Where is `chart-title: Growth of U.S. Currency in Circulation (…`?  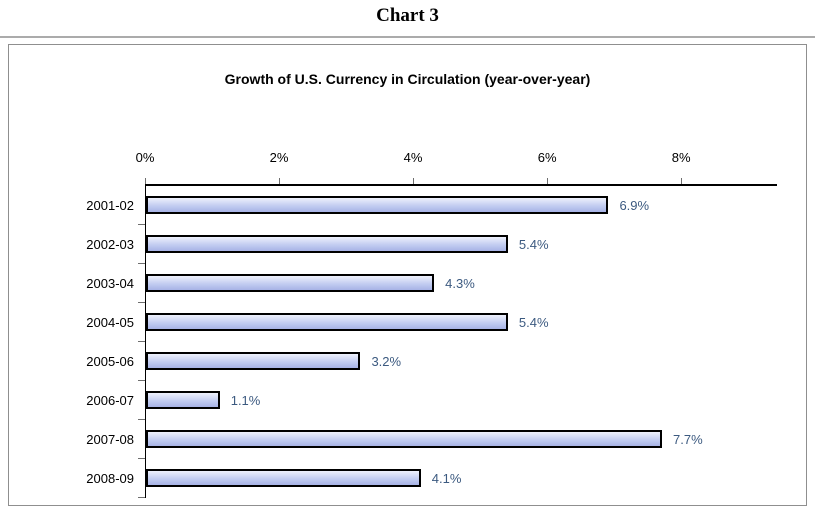
chart-title: Growth of U.S. Currency in Circulation (… is located at coordinates (407, 79).